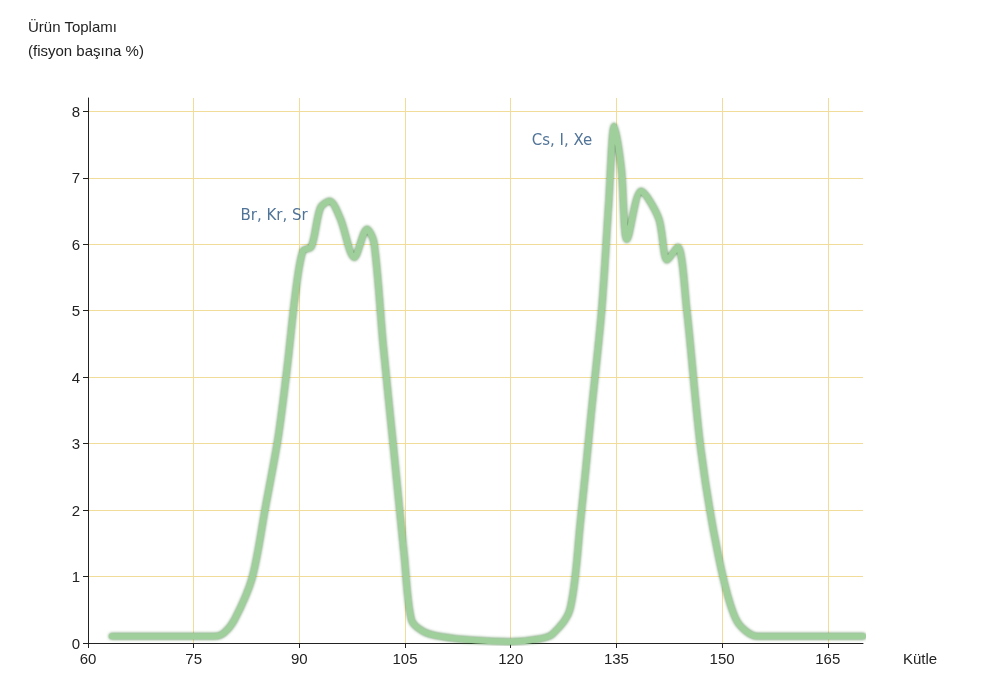 Image resolution: width=1005 pixels, height=699 pixels. What do you see at coordinates (75, 311) in the screenshot?
I see `y-tick-label: 5` at bounding box center [75, 311].